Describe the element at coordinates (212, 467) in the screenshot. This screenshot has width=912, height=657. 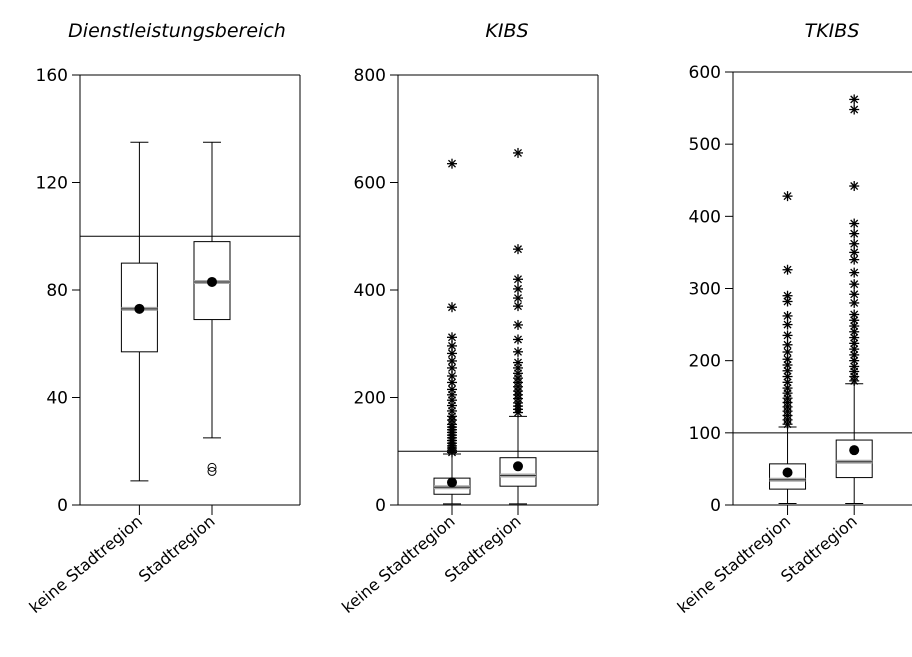
I see `outlier-circle` at that location.